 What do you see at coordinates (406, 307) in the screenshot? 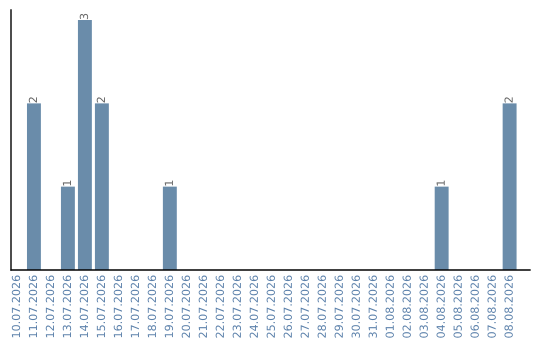
I see `x-tick-label: 02.08.2026` at bounding box center [406, 307].